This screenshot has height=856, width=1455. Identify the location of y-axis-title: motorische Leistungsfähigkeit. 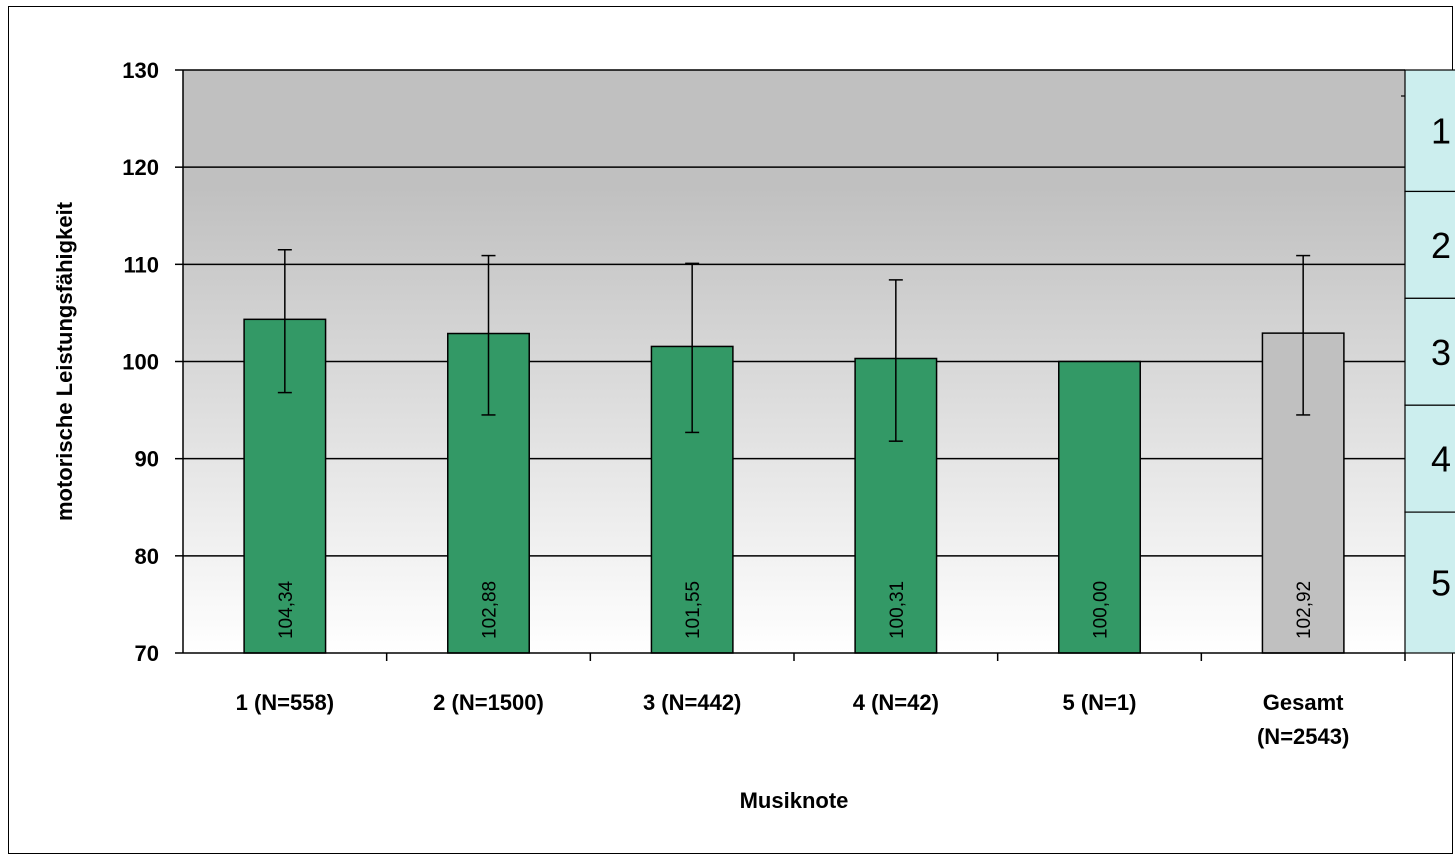
(64, 361).